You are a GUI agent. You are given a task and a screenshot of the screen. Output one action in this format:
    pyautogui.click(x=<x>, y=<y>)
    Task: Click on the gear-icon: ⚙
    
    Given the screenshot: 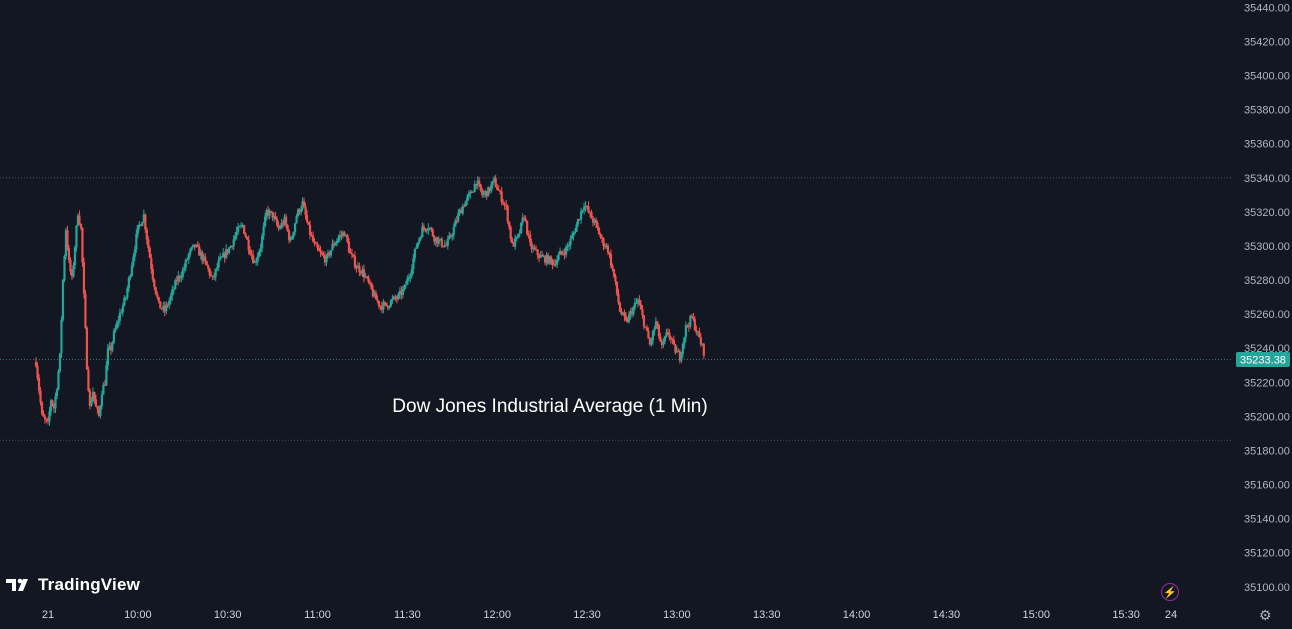 What is the action you would take?
    pyautogui.click(x=1265, y=615)
    